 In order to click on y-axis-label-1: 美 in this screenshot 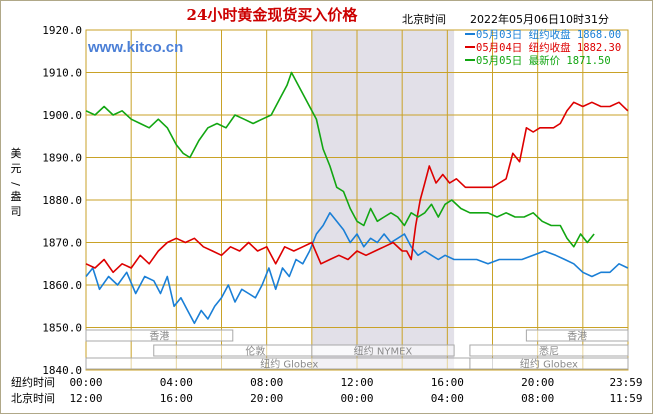, I will do `click(16, 153)`.